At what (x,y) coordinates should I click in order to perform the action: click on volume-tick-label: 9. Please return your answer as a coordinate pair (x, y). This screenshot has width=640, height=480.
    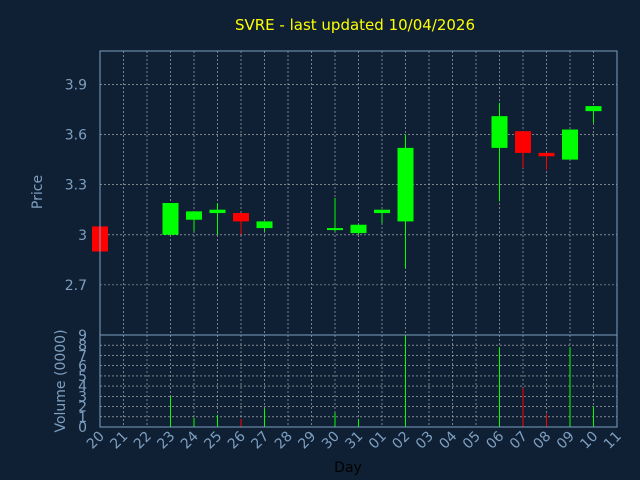
    Looking at the image, I should click on (82, 336).